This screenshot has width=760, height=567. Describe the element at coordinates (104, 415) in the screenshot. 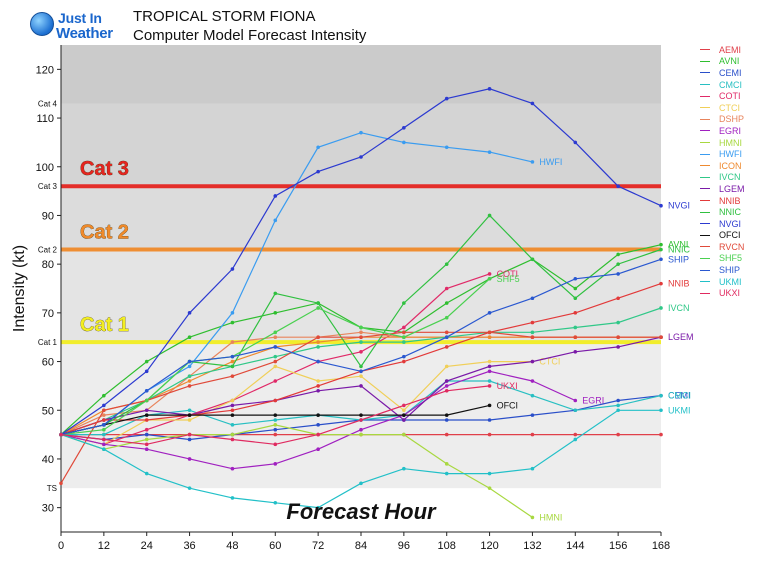

I see `point-dshp` at that location.